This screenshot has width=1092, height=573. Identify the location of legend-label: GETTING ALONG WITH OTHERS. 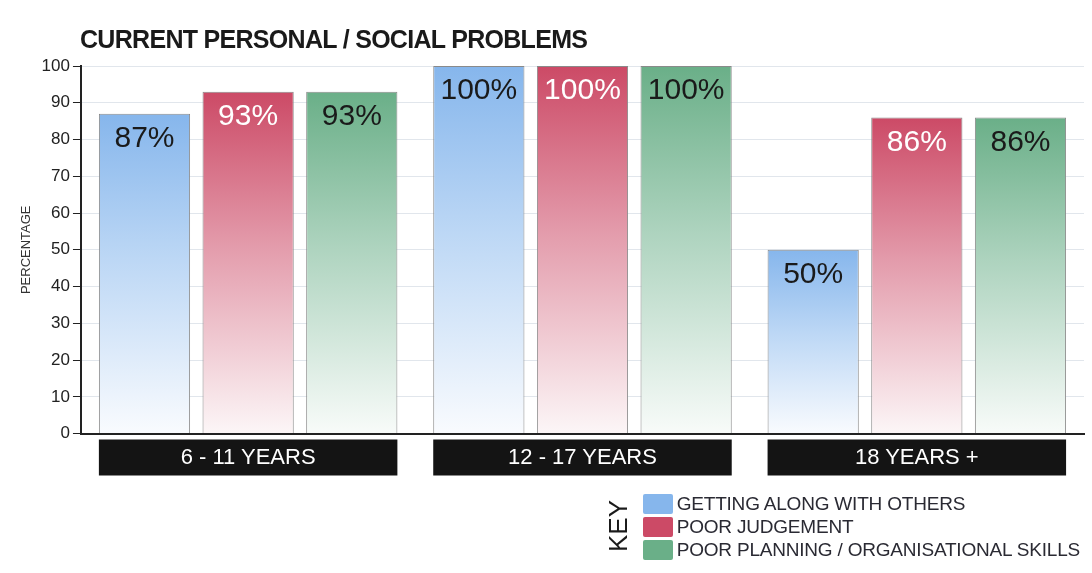
(821, 503).